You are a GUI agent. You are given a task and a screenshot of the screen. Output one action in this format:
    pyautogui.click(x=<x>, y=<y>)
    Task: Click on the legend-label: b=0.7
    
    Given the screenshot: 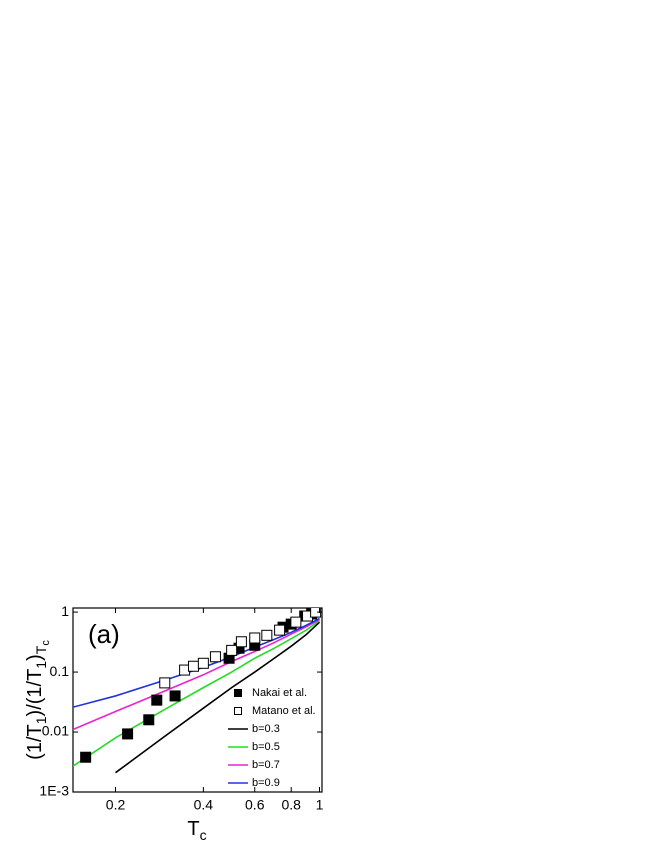 What is the action you would take?
    pyautogui.click(x=266, y=765)
    